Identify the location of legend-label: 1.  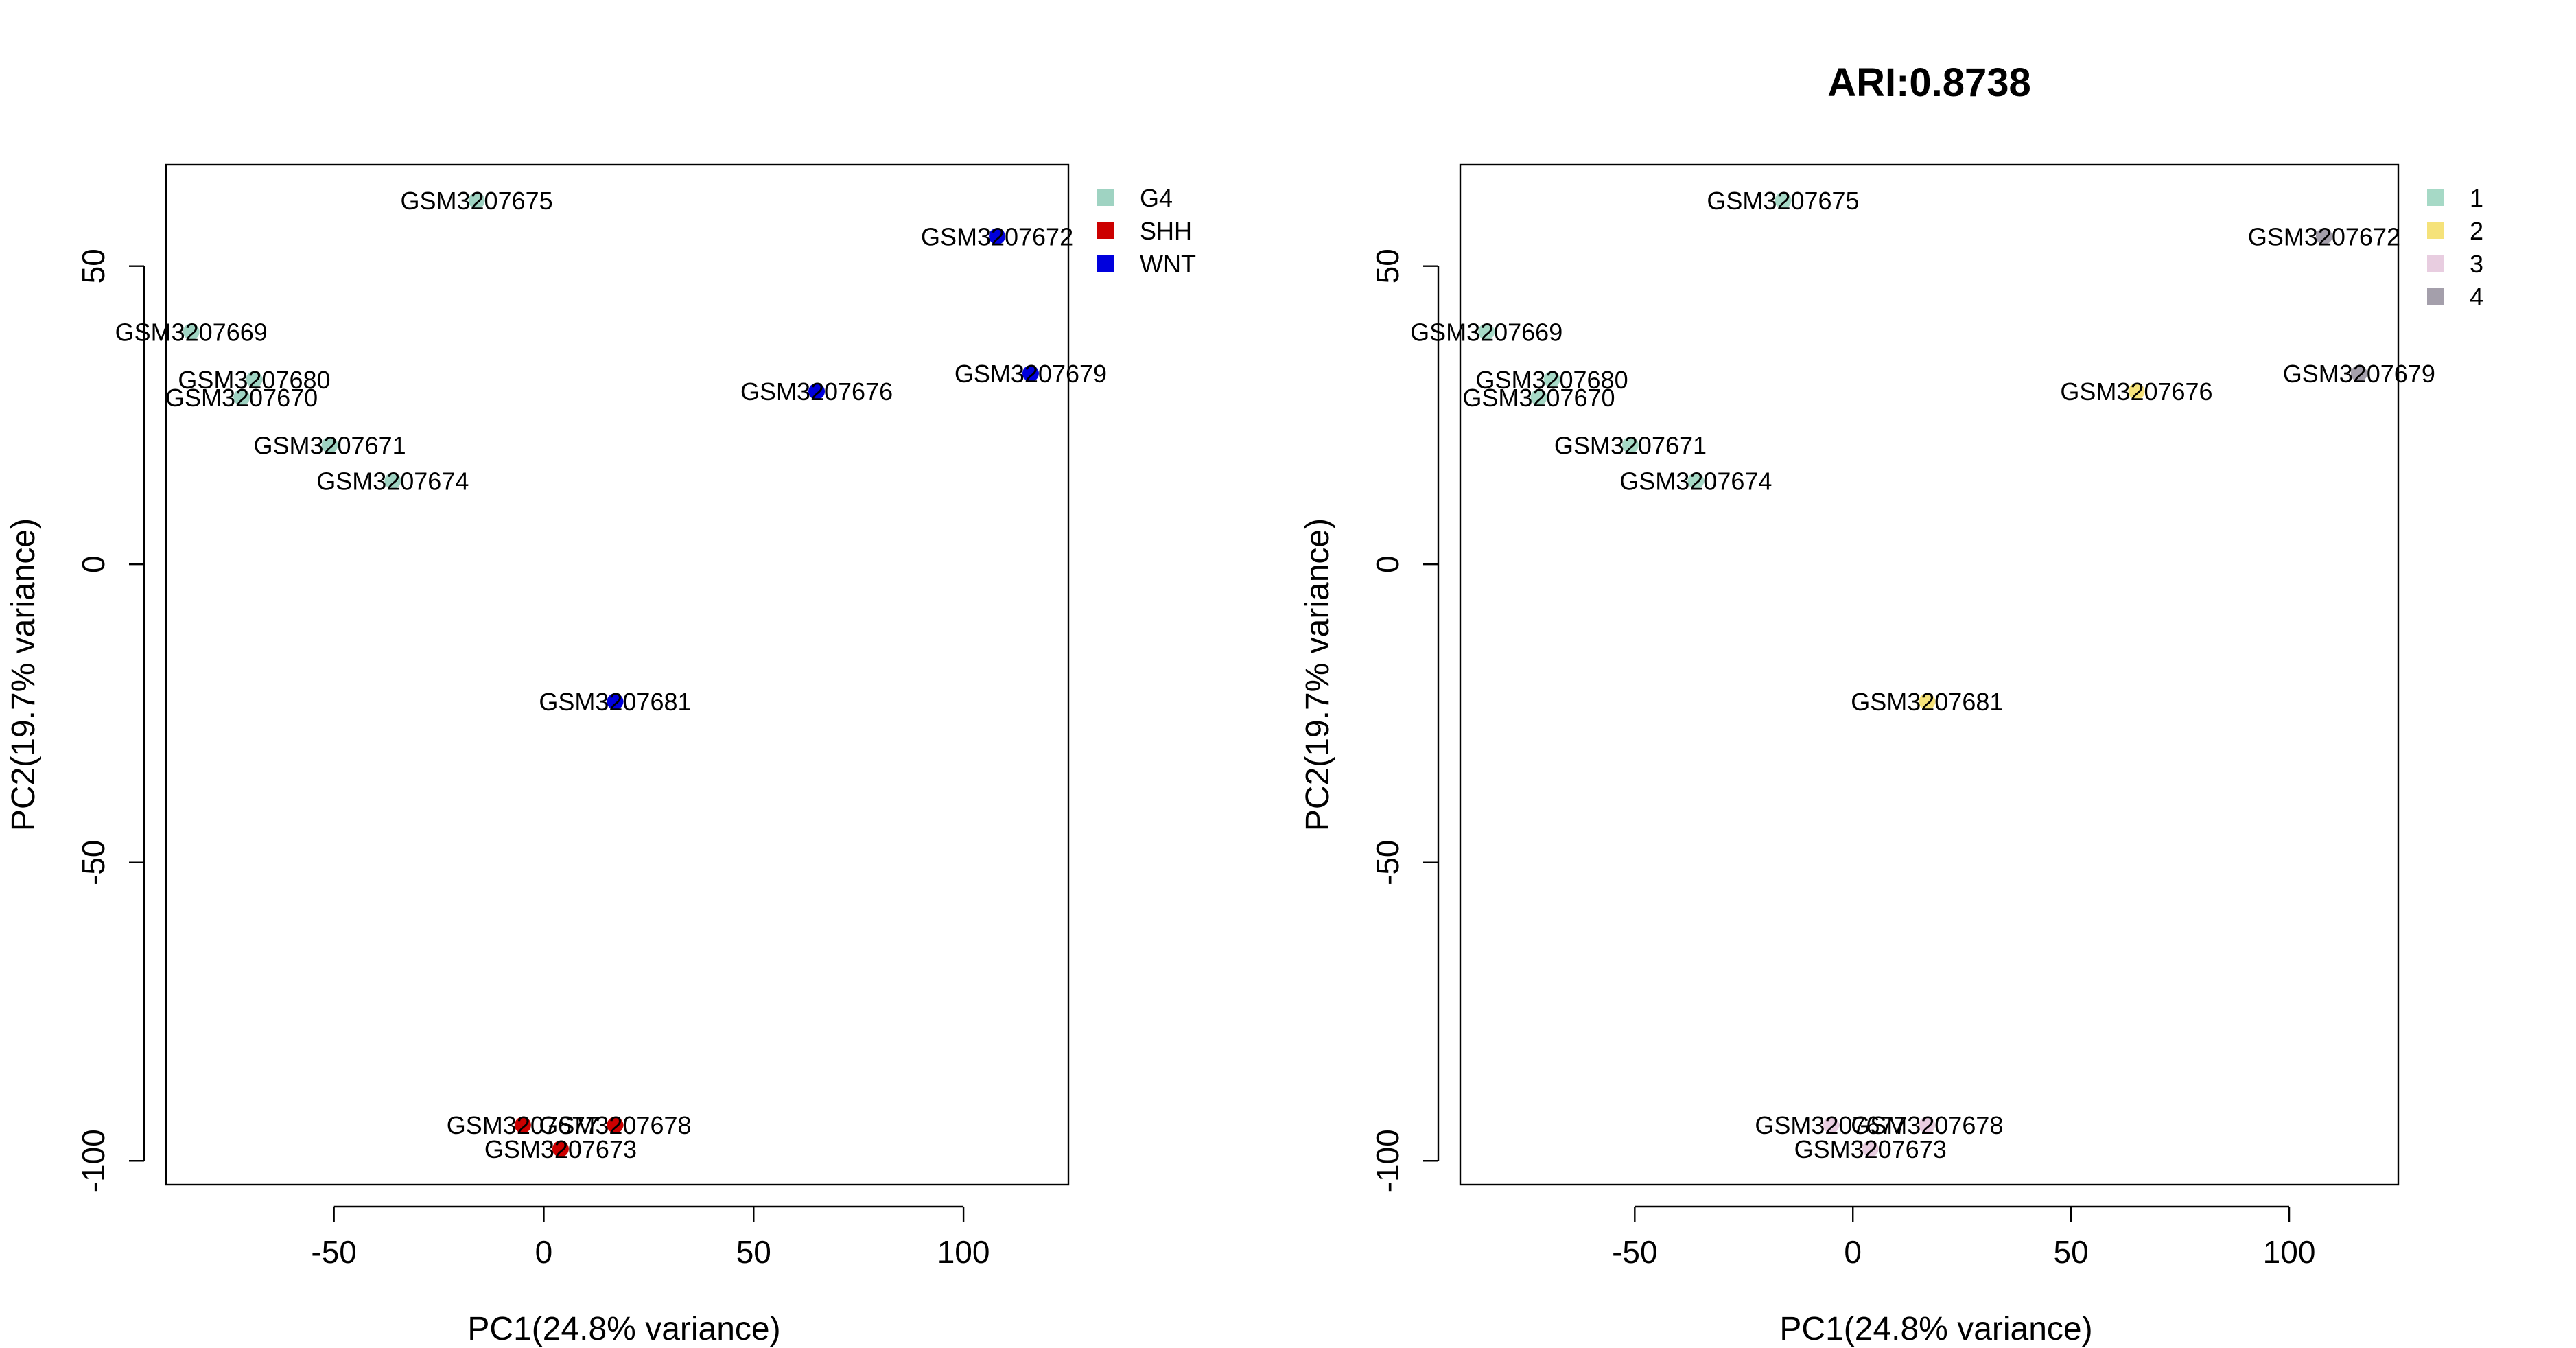
(2476, 198).